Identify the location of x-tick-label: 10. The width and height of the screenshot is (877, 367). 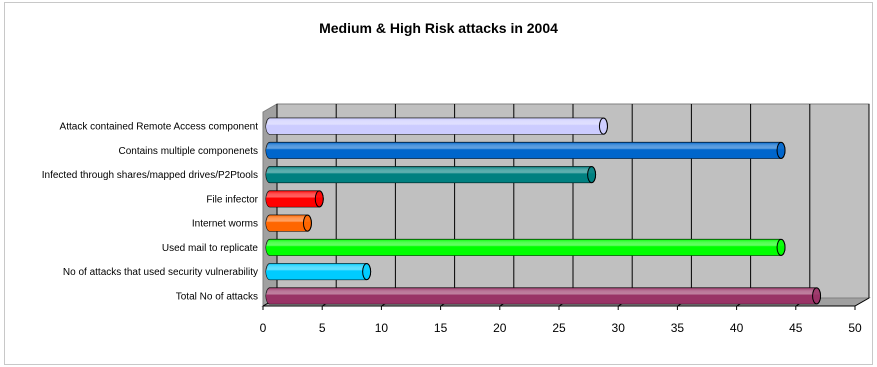
(382, 328).